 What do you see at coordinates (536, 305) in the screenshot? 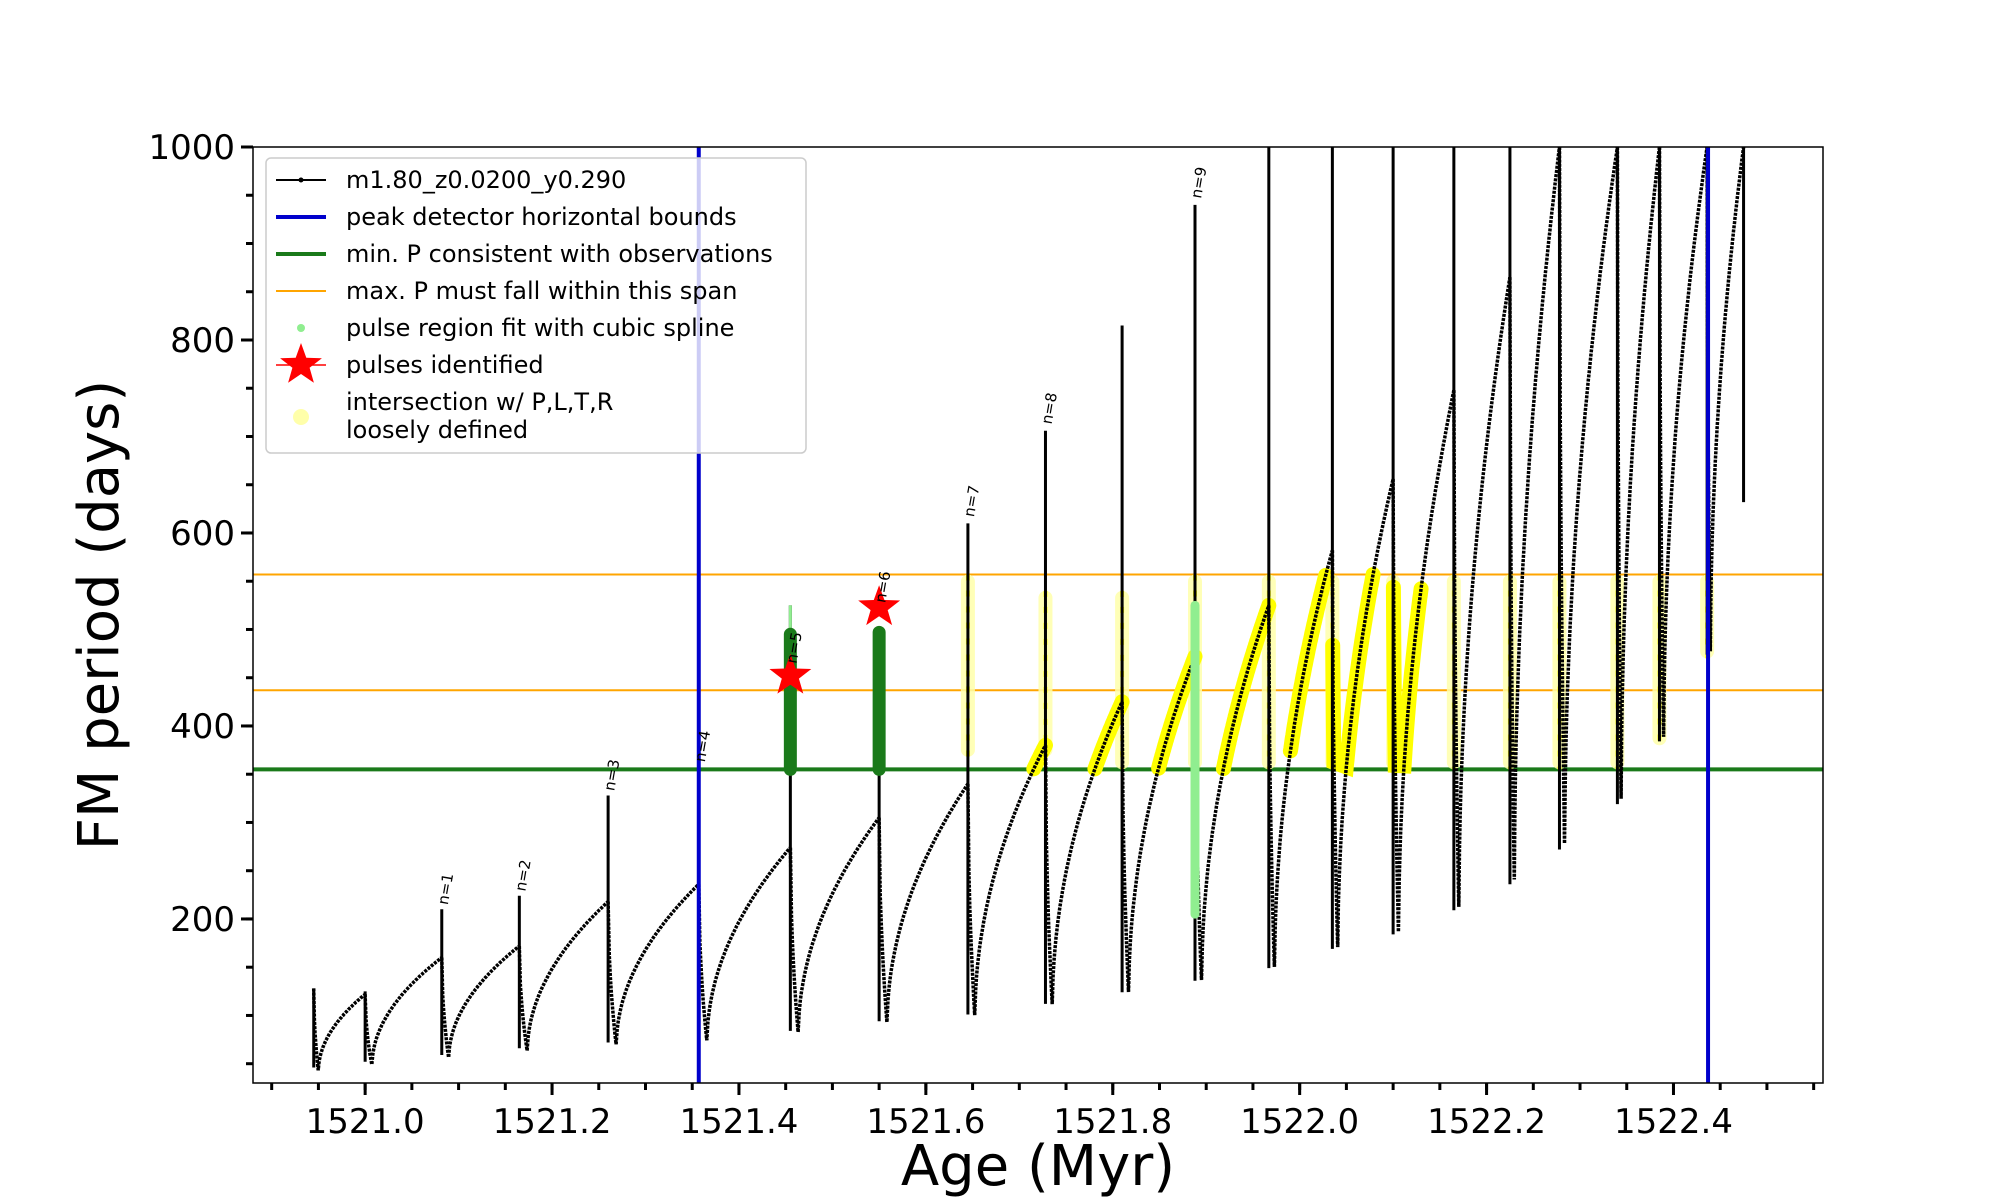
I see `legend-box` at bounding box center [536, 305].